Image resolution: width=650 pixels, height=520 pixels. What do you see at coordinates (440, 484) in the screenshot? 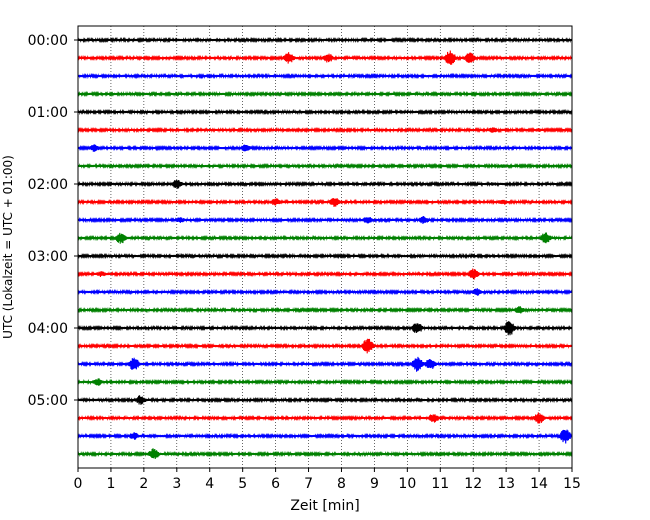
I see `x-tick-label: 11` at bounding box center [440, 484].